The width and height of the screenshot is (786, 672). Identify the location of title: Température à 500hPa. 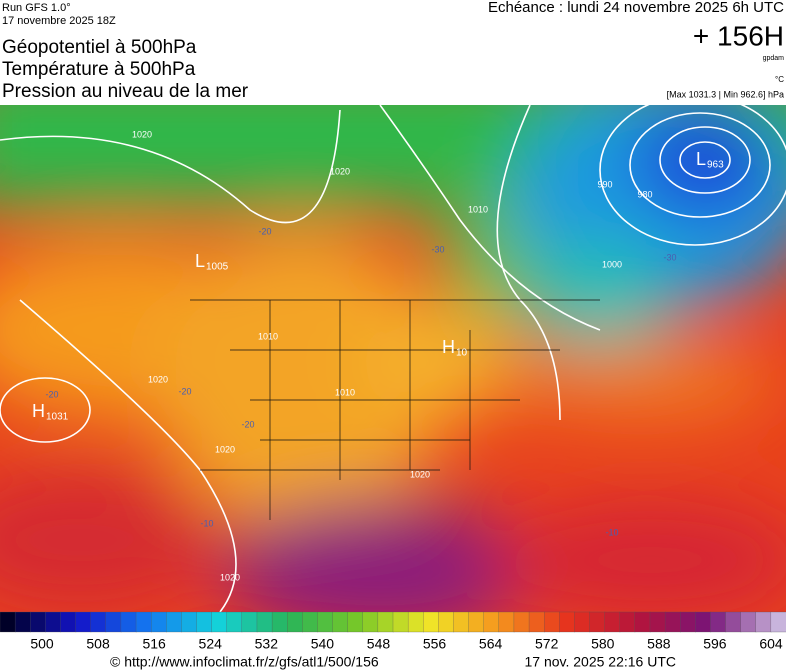
(99, 69).